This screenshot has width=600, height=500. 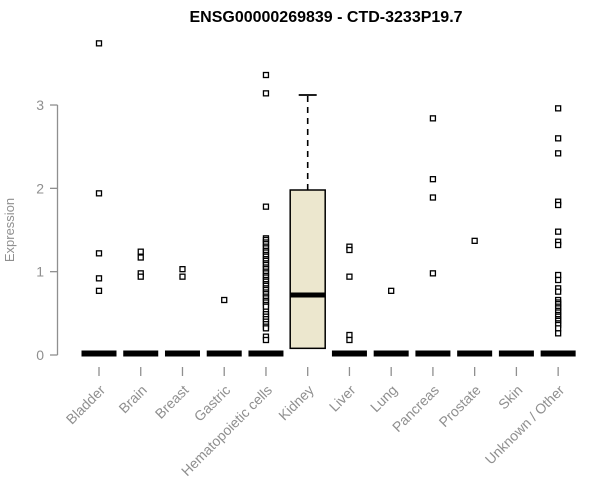 What do you see at coordinates (525, 425) in the screenshot?
I see `x-axis-category-label: Unknown / Other` at bounding box center [525, 425].